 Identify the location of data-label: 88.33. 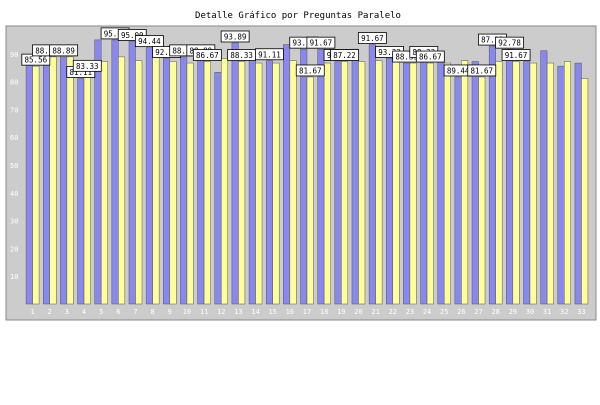
(242, 55).